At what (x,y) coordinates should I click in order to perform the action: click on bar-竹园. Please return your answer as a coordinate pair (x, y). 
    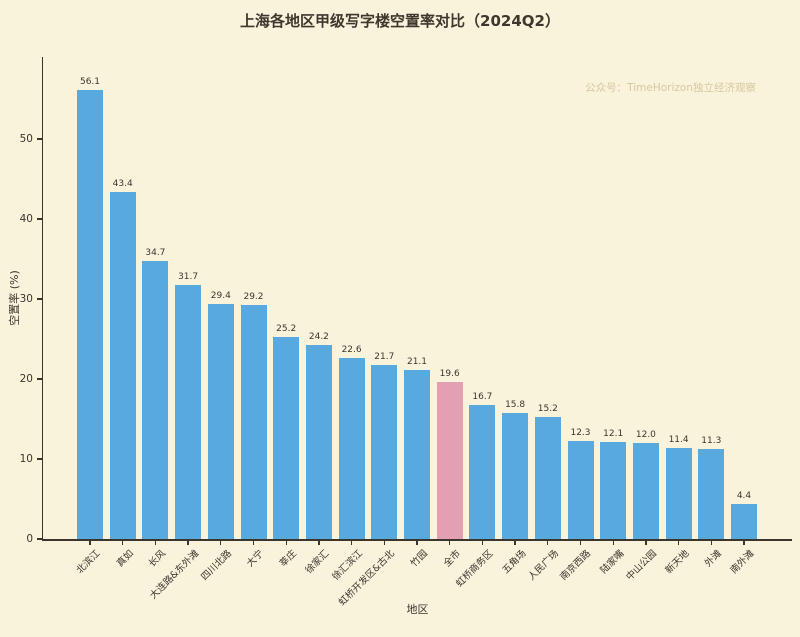
    Looking at the image, I should click on (417, 454).